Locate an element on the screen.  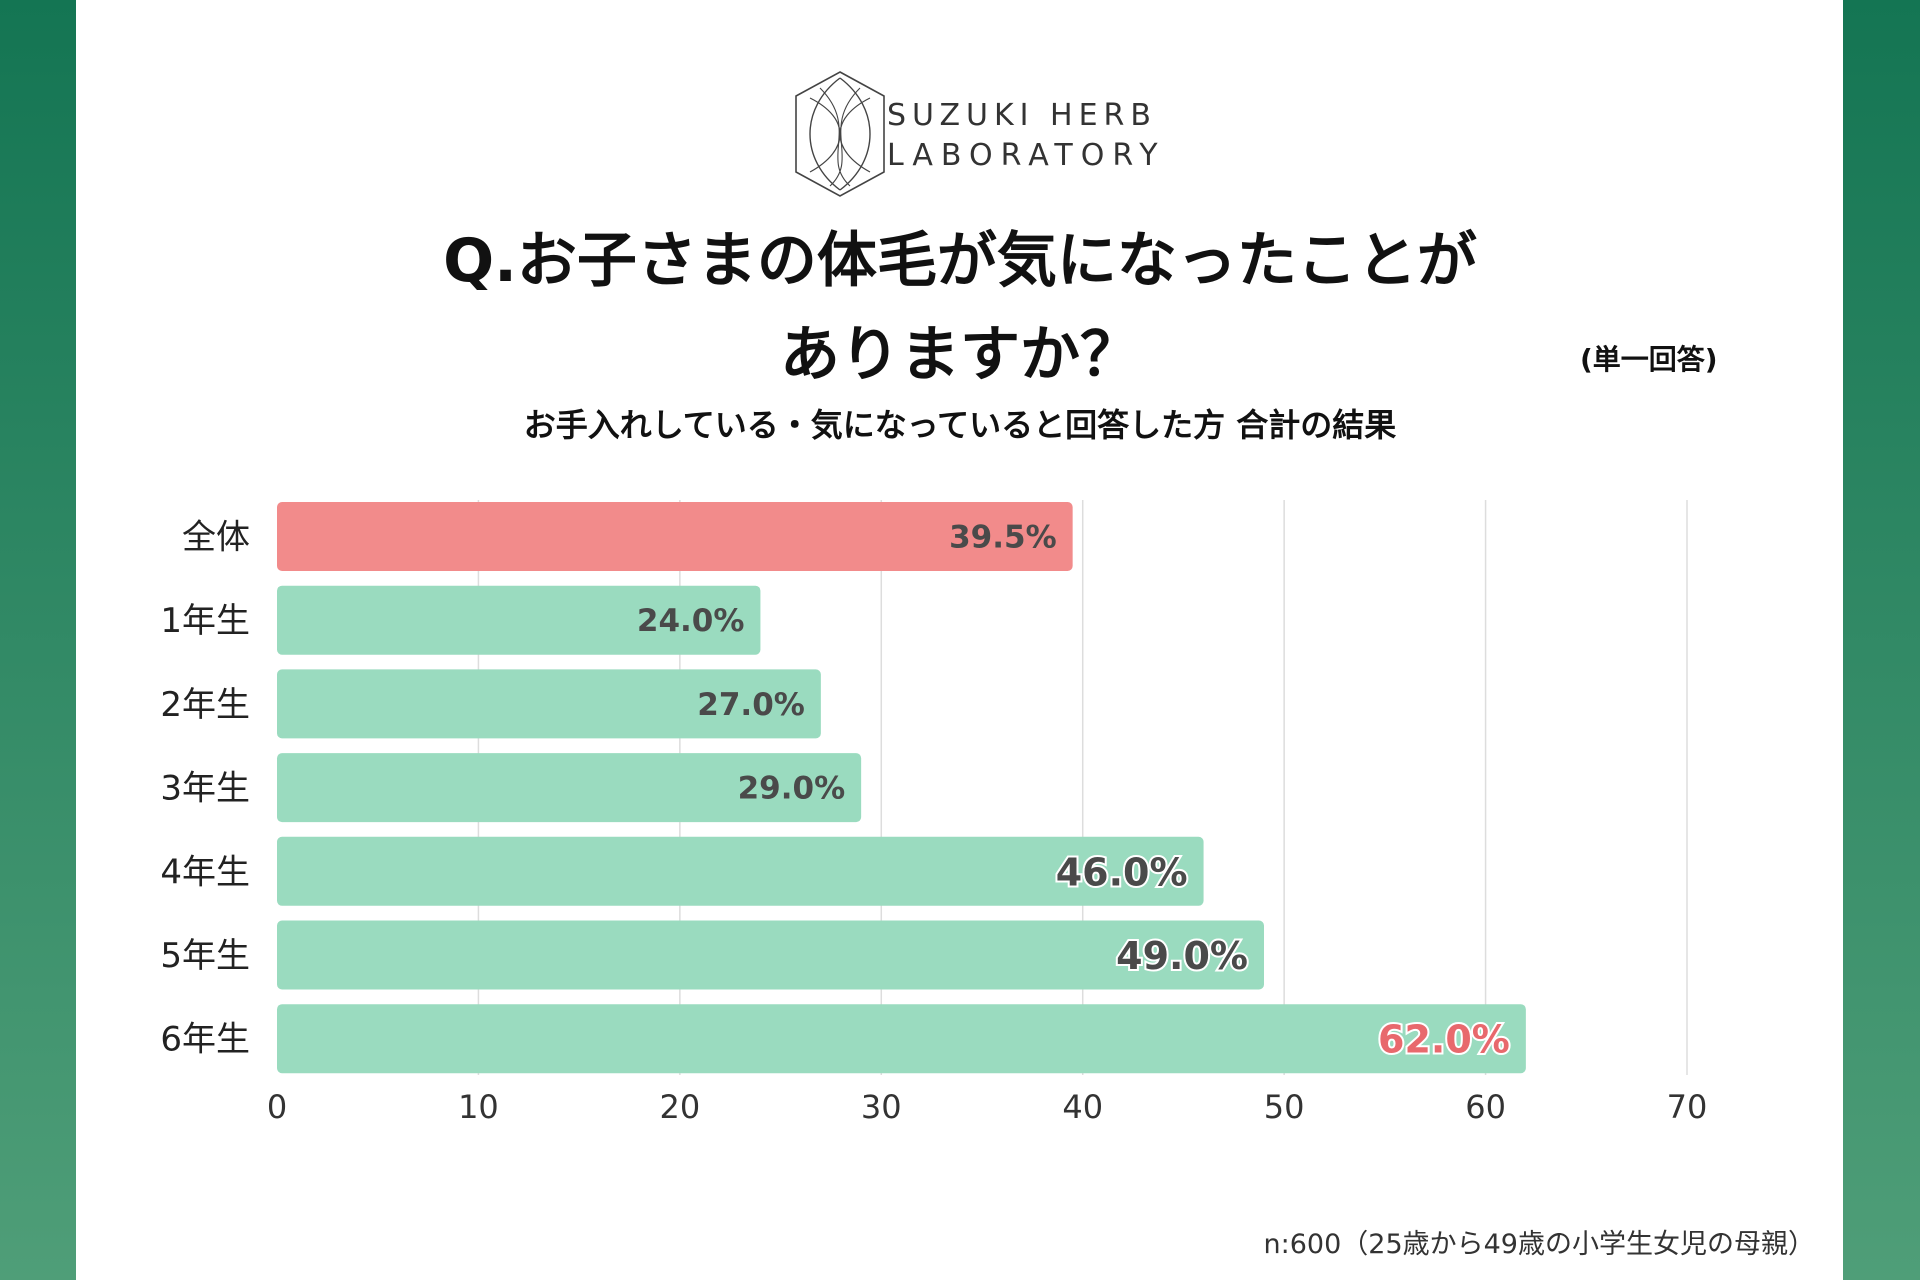
category-label-0: 全体 is located at coordinates (216, 538).